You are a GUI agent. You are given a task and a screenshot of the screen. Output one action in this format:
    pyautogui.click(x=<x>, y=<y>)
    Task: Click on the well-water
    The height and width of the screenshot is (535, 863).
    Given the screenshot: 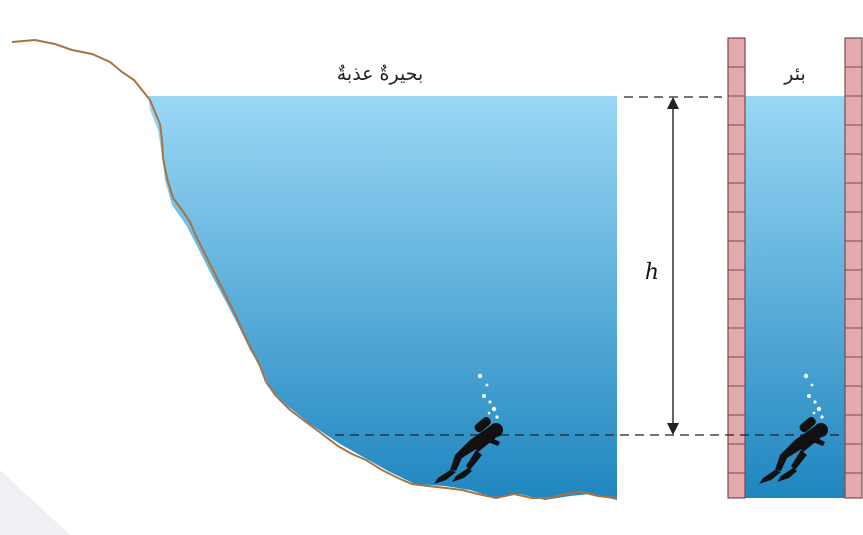 What is the action you would take?
    pyautogui.click(x=795, y=297)
    